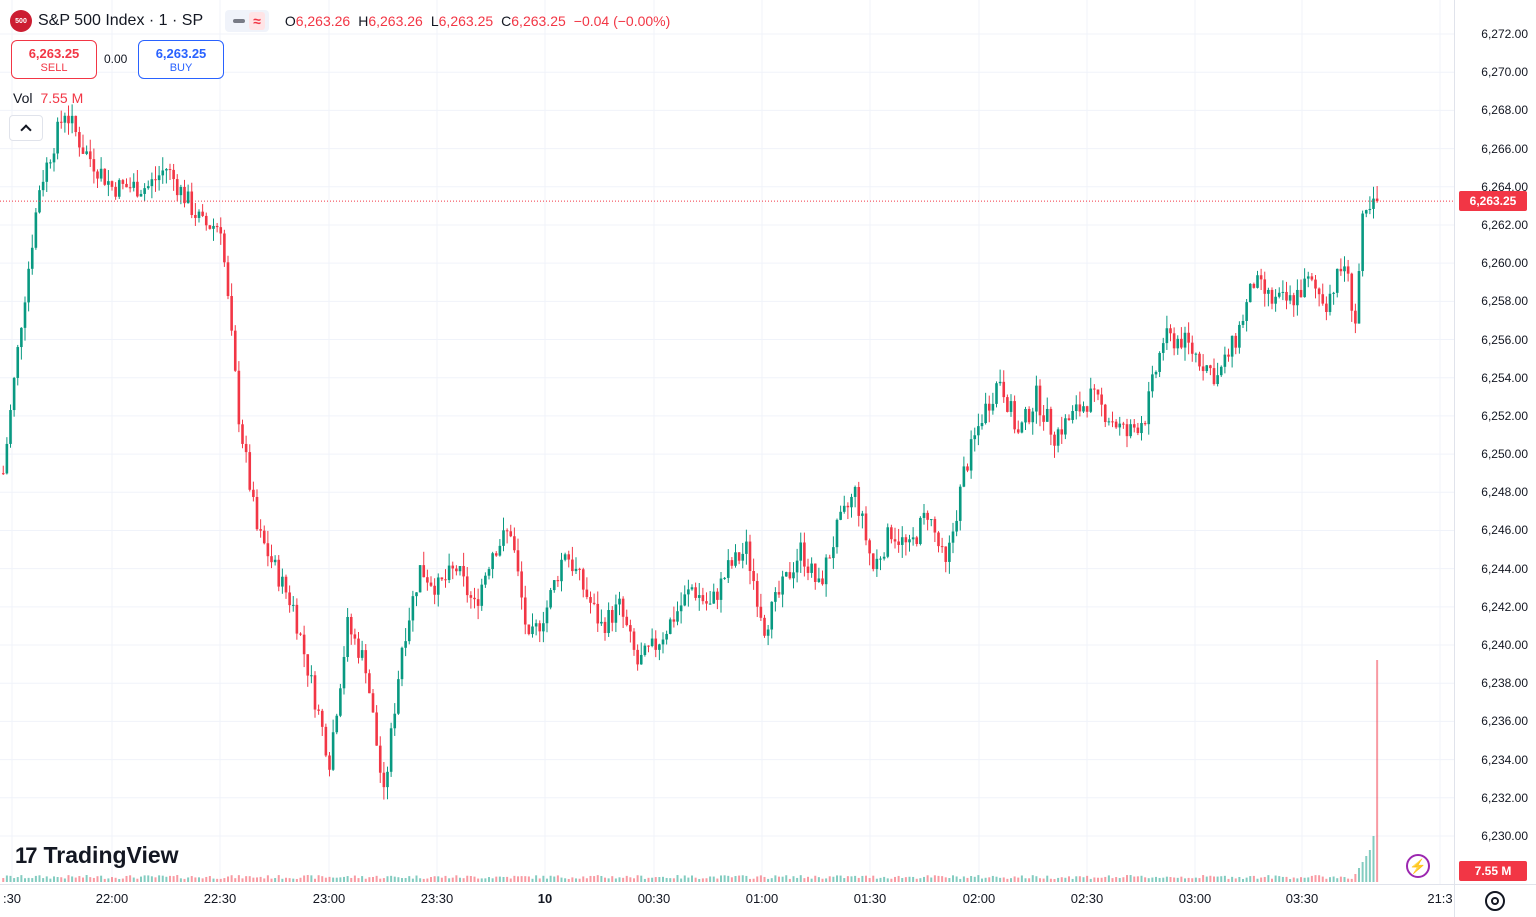  I want to click on hide-legend-icon, so click(239, 21).